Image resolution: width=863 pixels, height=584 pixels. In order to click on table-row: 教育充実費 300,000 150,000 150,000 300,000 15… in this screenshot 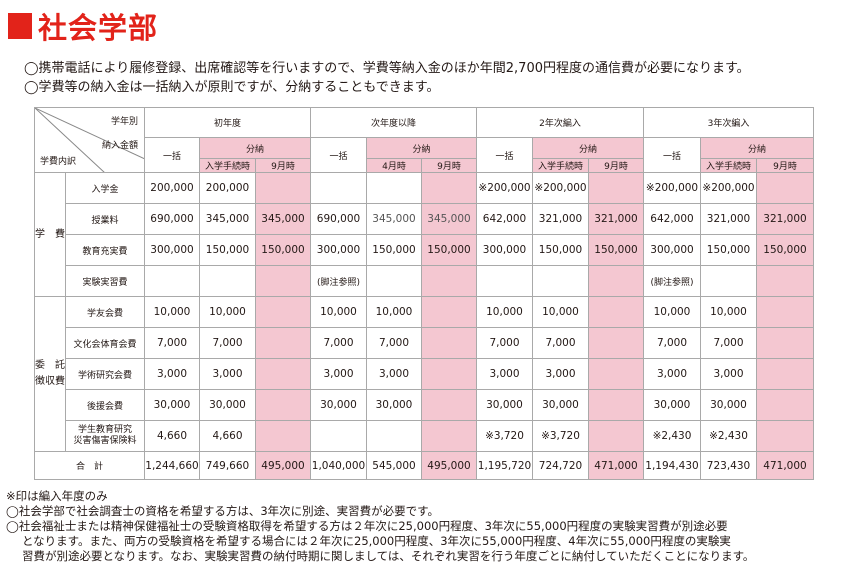, I will do `click(424, 250)`.